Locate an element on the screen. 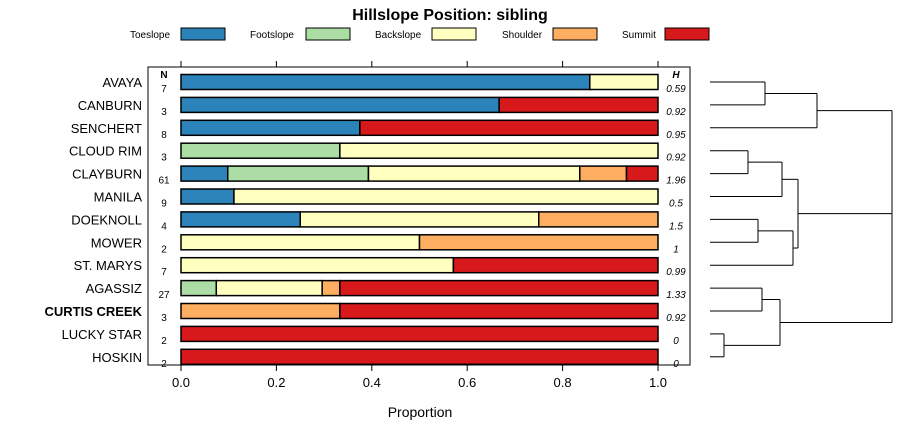 The height and width of the screenshot is (440, 900). legend-swatch-footslope is located at coordinates (328, 34).